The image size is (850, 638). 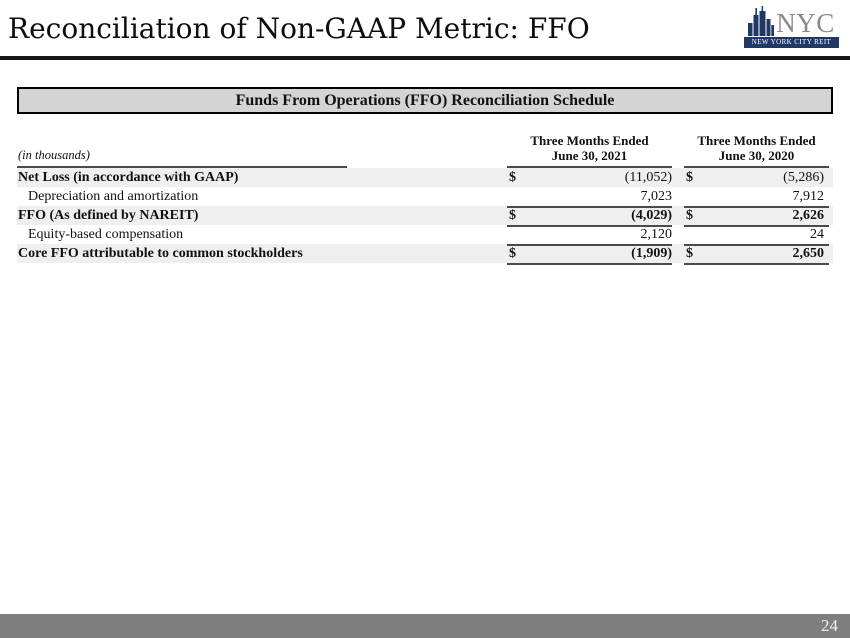 I want to click on money-cell-2021: $ (4,029), so click(x=589, y=216).